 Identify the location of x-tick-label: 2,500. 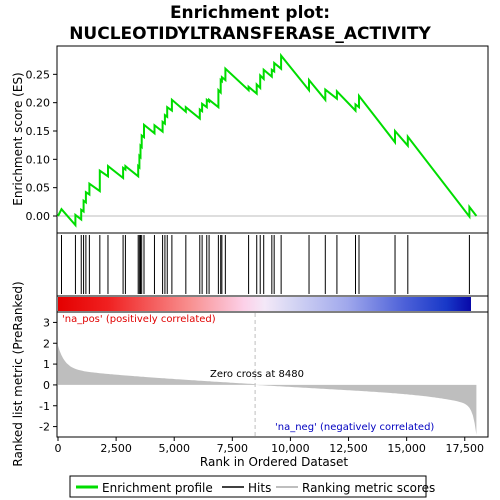
(116, 448).